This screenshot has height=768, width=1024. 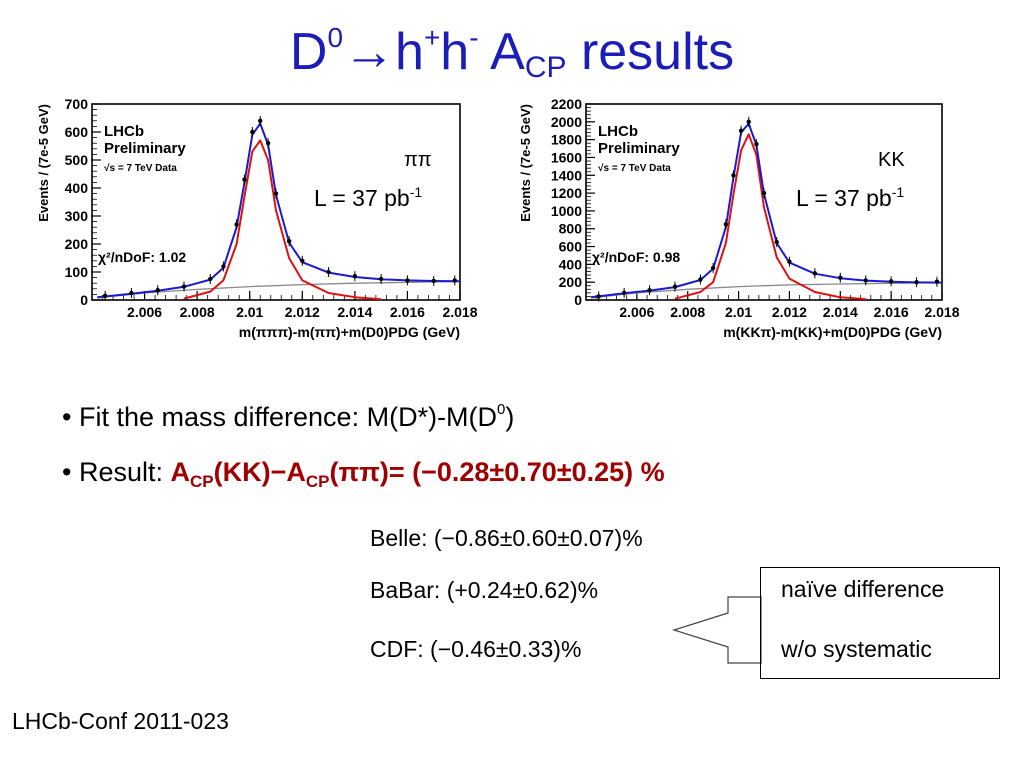 I want to click on title-h2: h, so click(x=455, y=52).